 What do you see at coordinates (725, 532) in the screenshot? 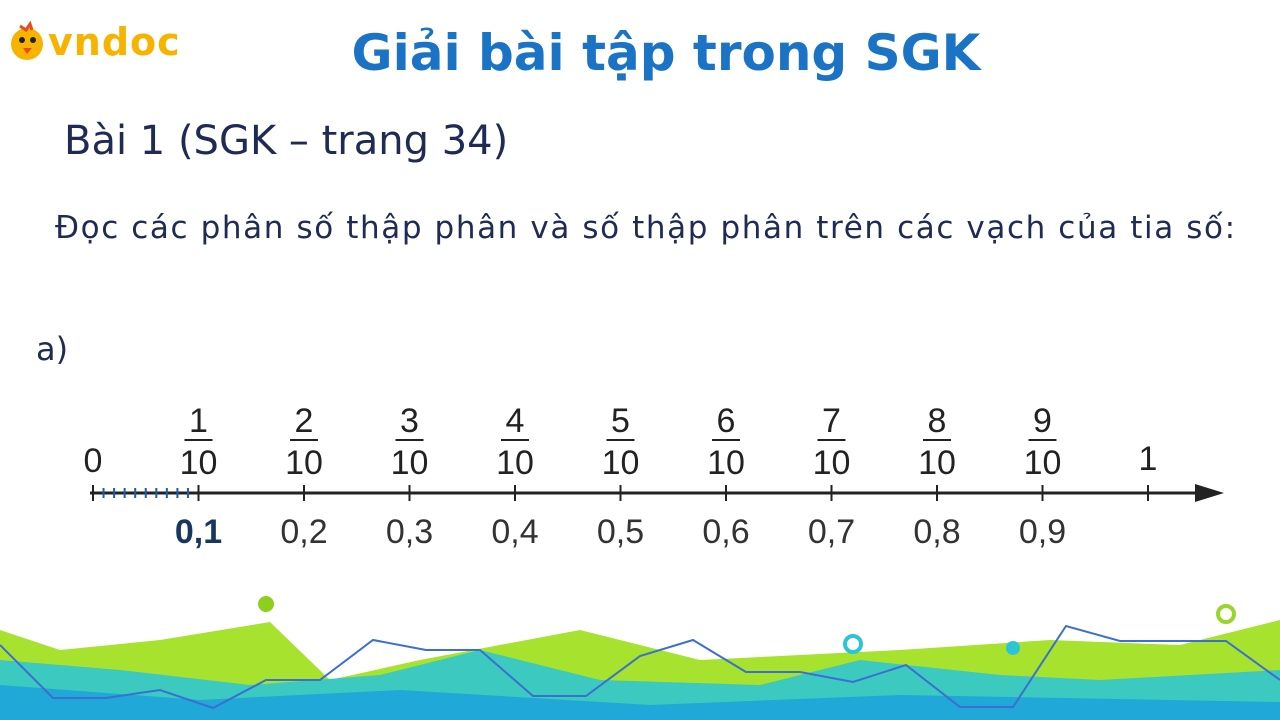
I see `decimal-label: 0,6` at bounding box center [725, 532].